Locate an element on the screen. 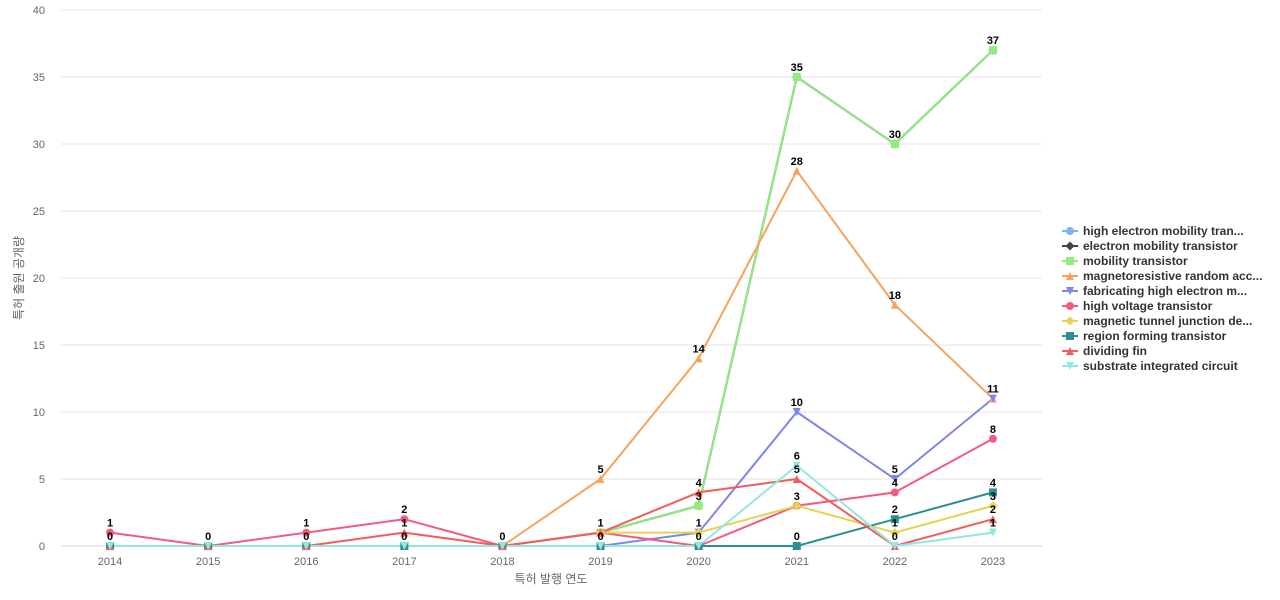 The image size is (1280, 600). data-label: 8 is located at coordinates (993, 430).